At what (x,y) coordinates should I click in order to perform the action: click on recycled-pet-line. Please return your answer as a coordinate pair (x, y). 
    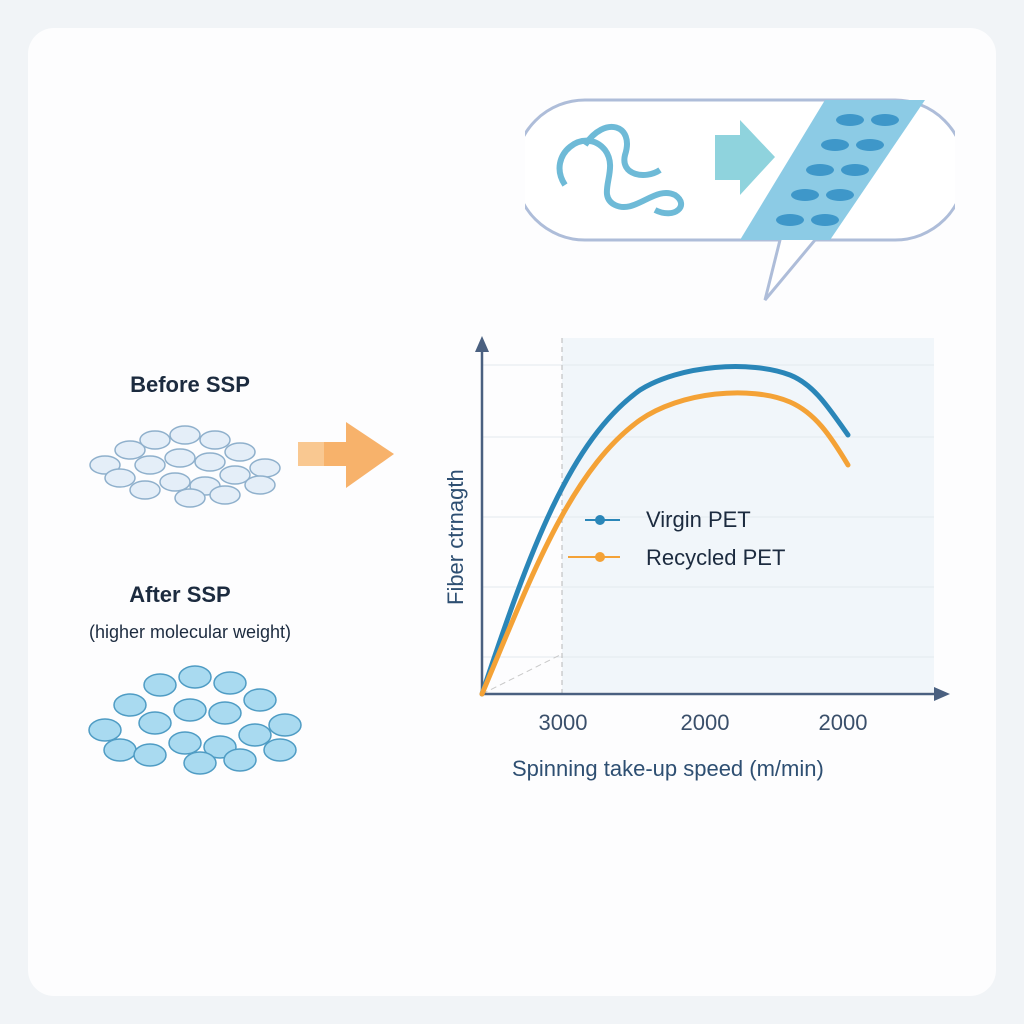
    Looking at the image, I should click on (665, 543).